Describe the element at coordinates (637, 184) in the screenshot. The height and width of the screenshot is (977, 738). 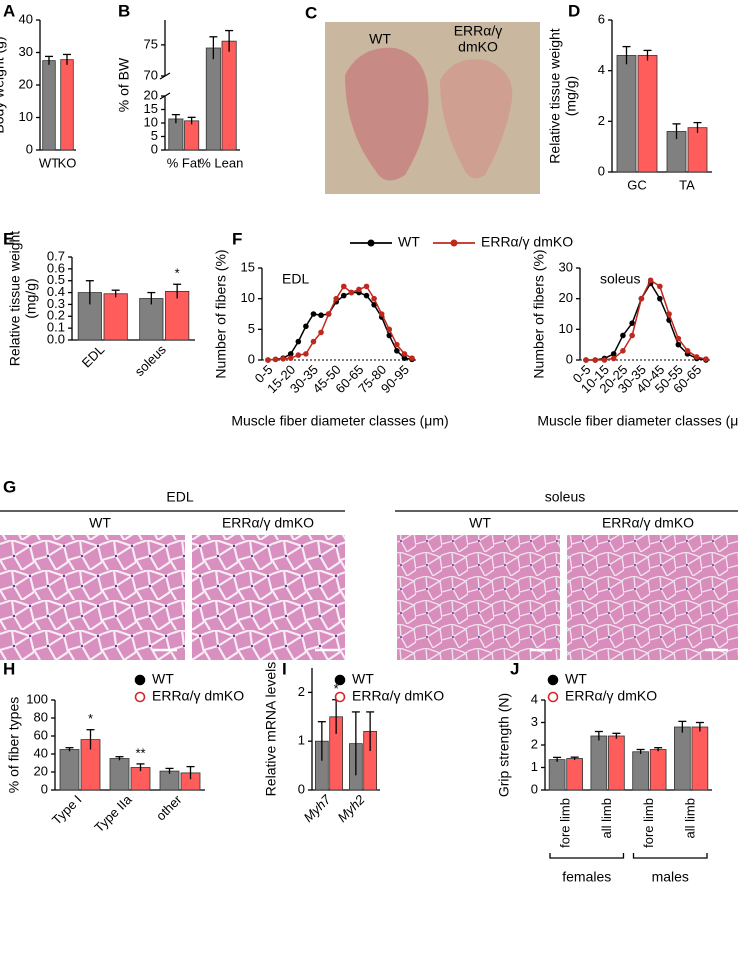
I see `x-tick-label: GC` at that location.